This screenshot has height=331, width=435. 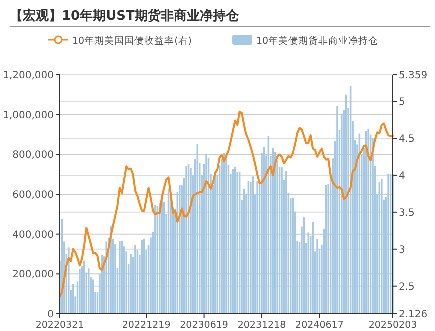 What do you see at coordinates (33, 195) in the screenshot?
I see `y-tick-label: 600,000` at bounding box center [33, 195].